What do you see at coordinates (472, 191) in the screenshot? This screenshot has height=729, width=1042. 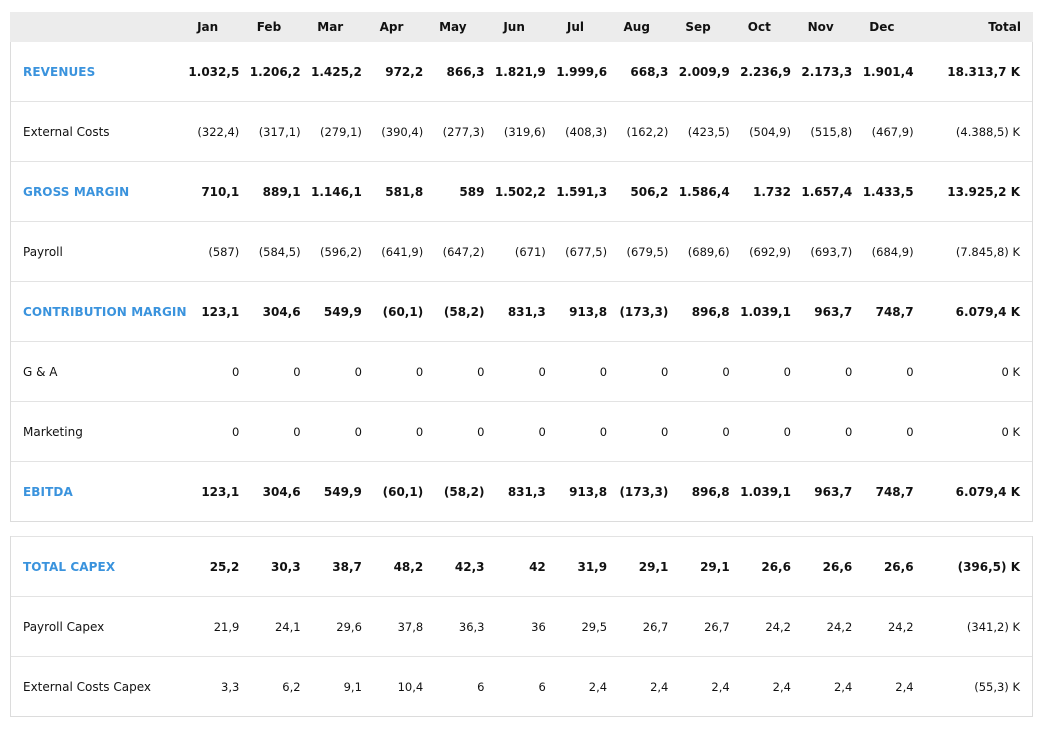 I see `cell-may: 589` at bounding box center [472, 191].